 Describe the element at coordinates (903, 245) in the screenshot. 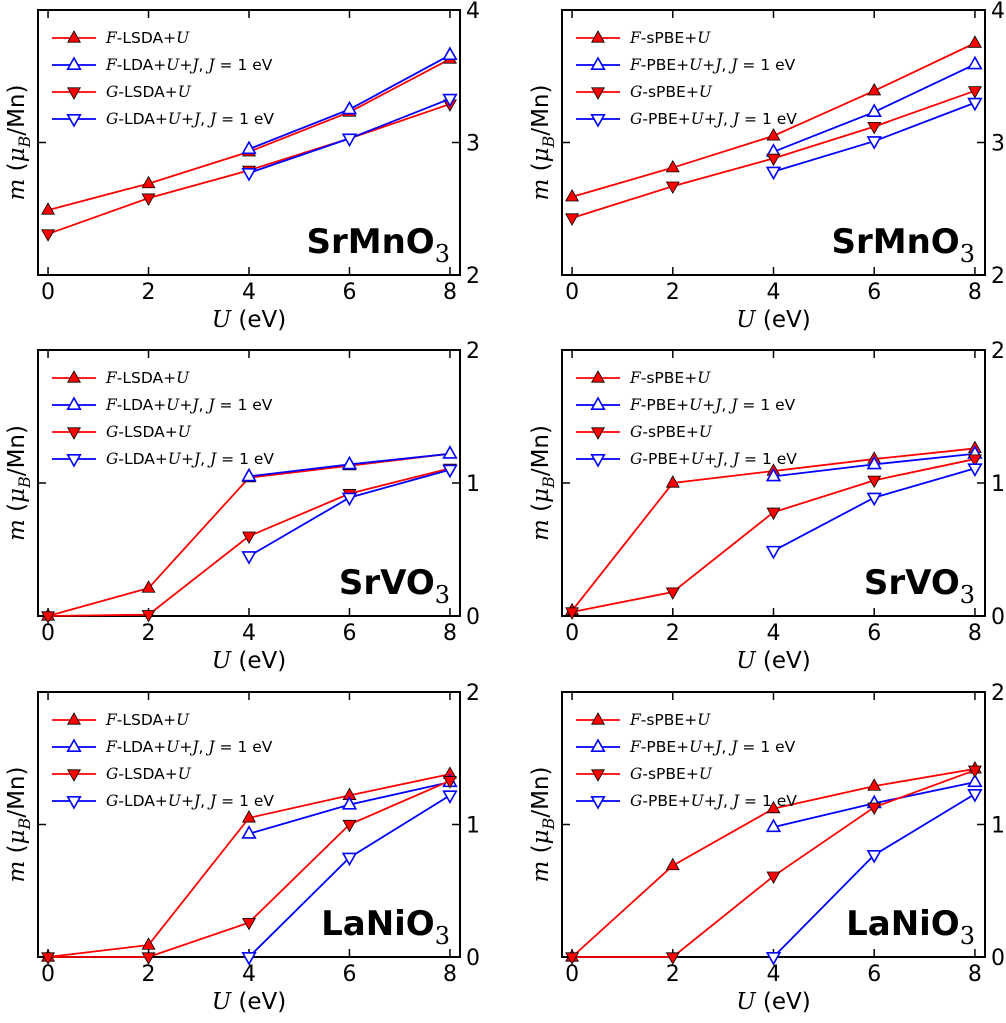

I see `compound-label: SrMnO3` at that location.